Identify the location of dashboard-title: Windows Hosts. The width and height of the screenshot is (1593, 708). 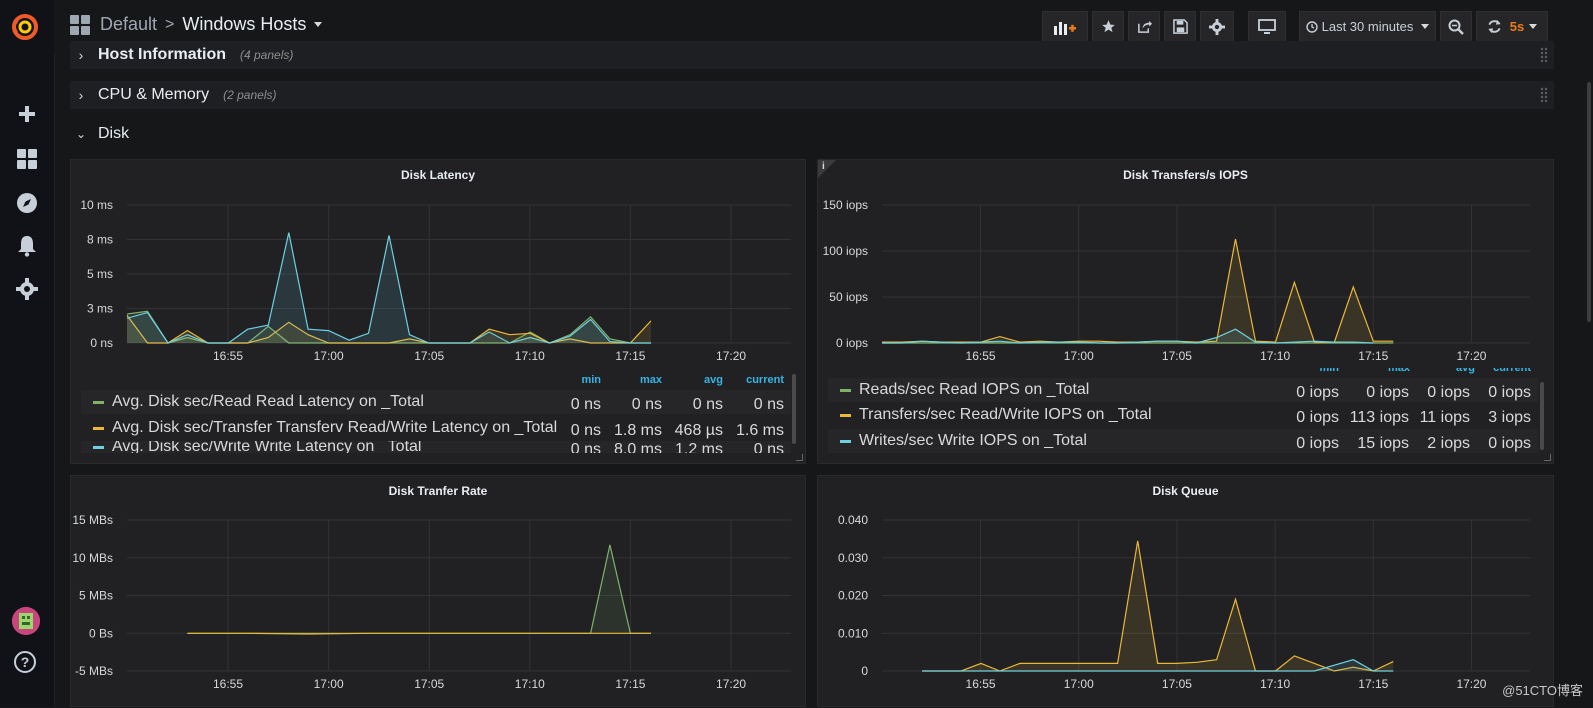
(244, 24).